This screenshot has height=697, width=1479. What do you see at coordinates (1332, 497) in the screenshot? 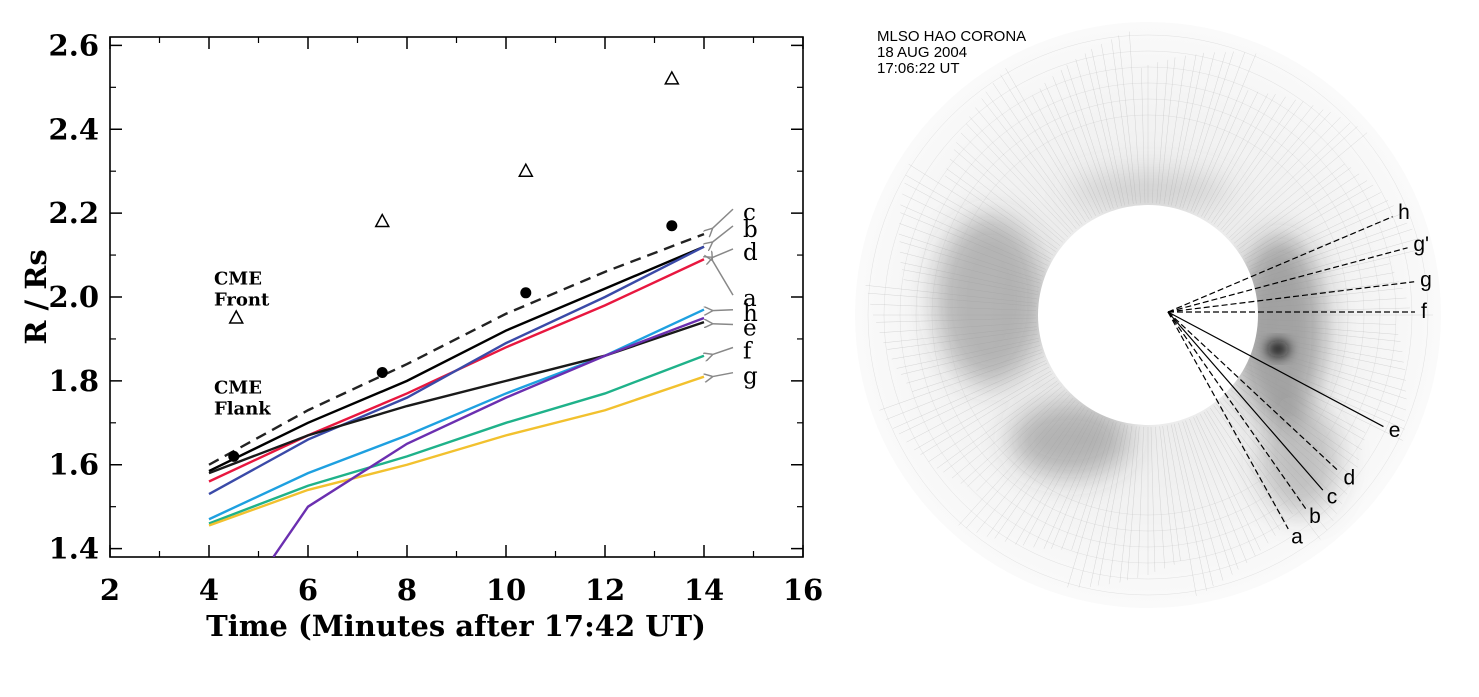
I see `ray-label-c: c` at bounding box center [1332, 497].